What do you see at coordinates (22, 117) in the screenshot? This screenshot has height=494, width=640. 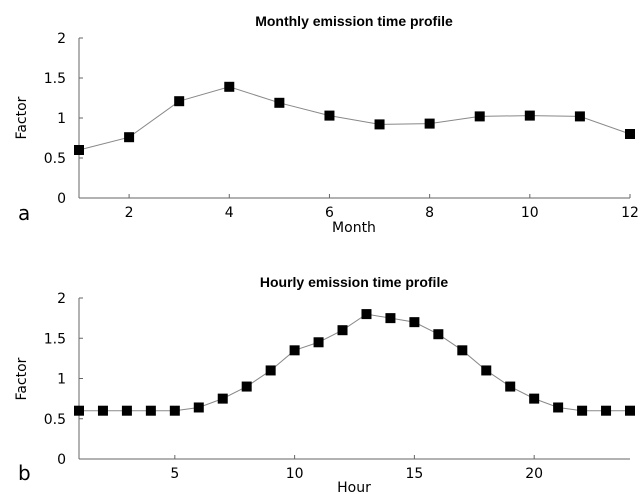 I see `y-axis-label-monthly: Factor` at bounding box center [22, 117].